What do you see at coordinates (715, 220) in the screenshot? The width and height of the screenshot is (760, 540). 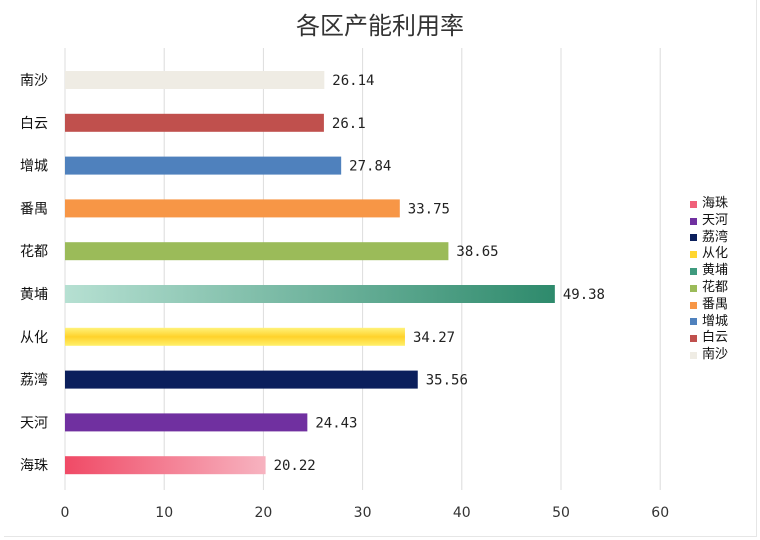 I see `legend-label: 天河` at bounding box center [715, 220].